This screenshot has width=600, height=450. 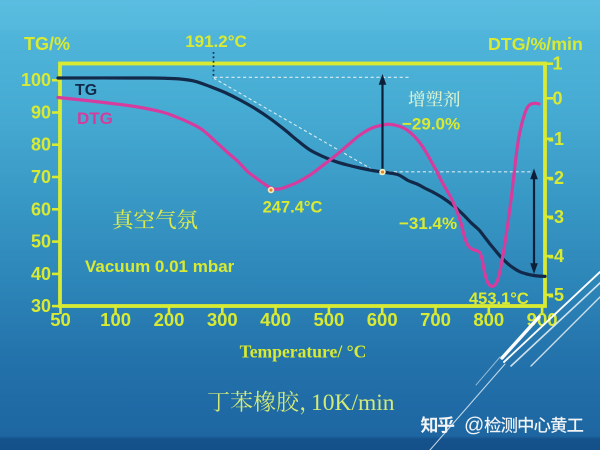 What do you see at coordinates (95, 118) in the screenshot?
I see `svg-text: DTG` at bounding box center [95, 118].